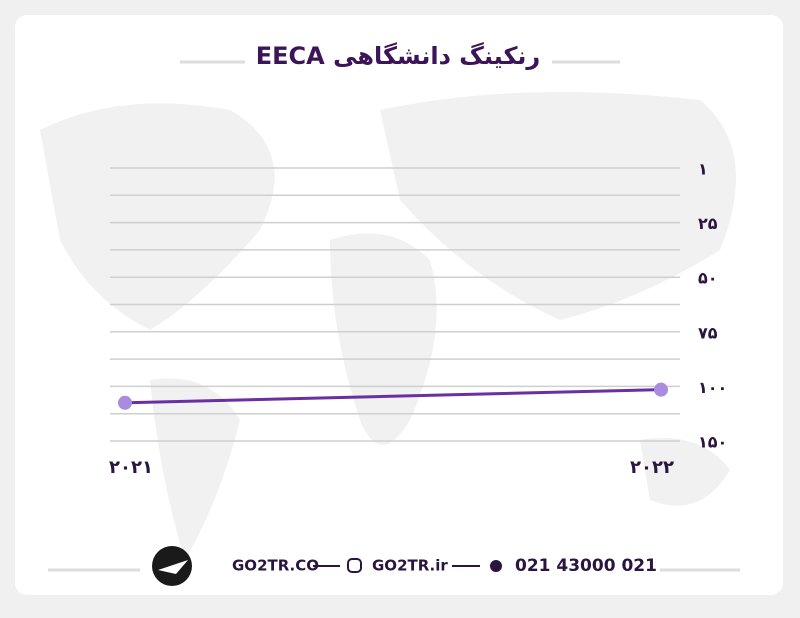 Image resolution: width=800 pixels, height=618 pixels. What do you see at coordinates (173, 567) in the screenshot?
I see `logo-plane` at bounding box center [173, 567].